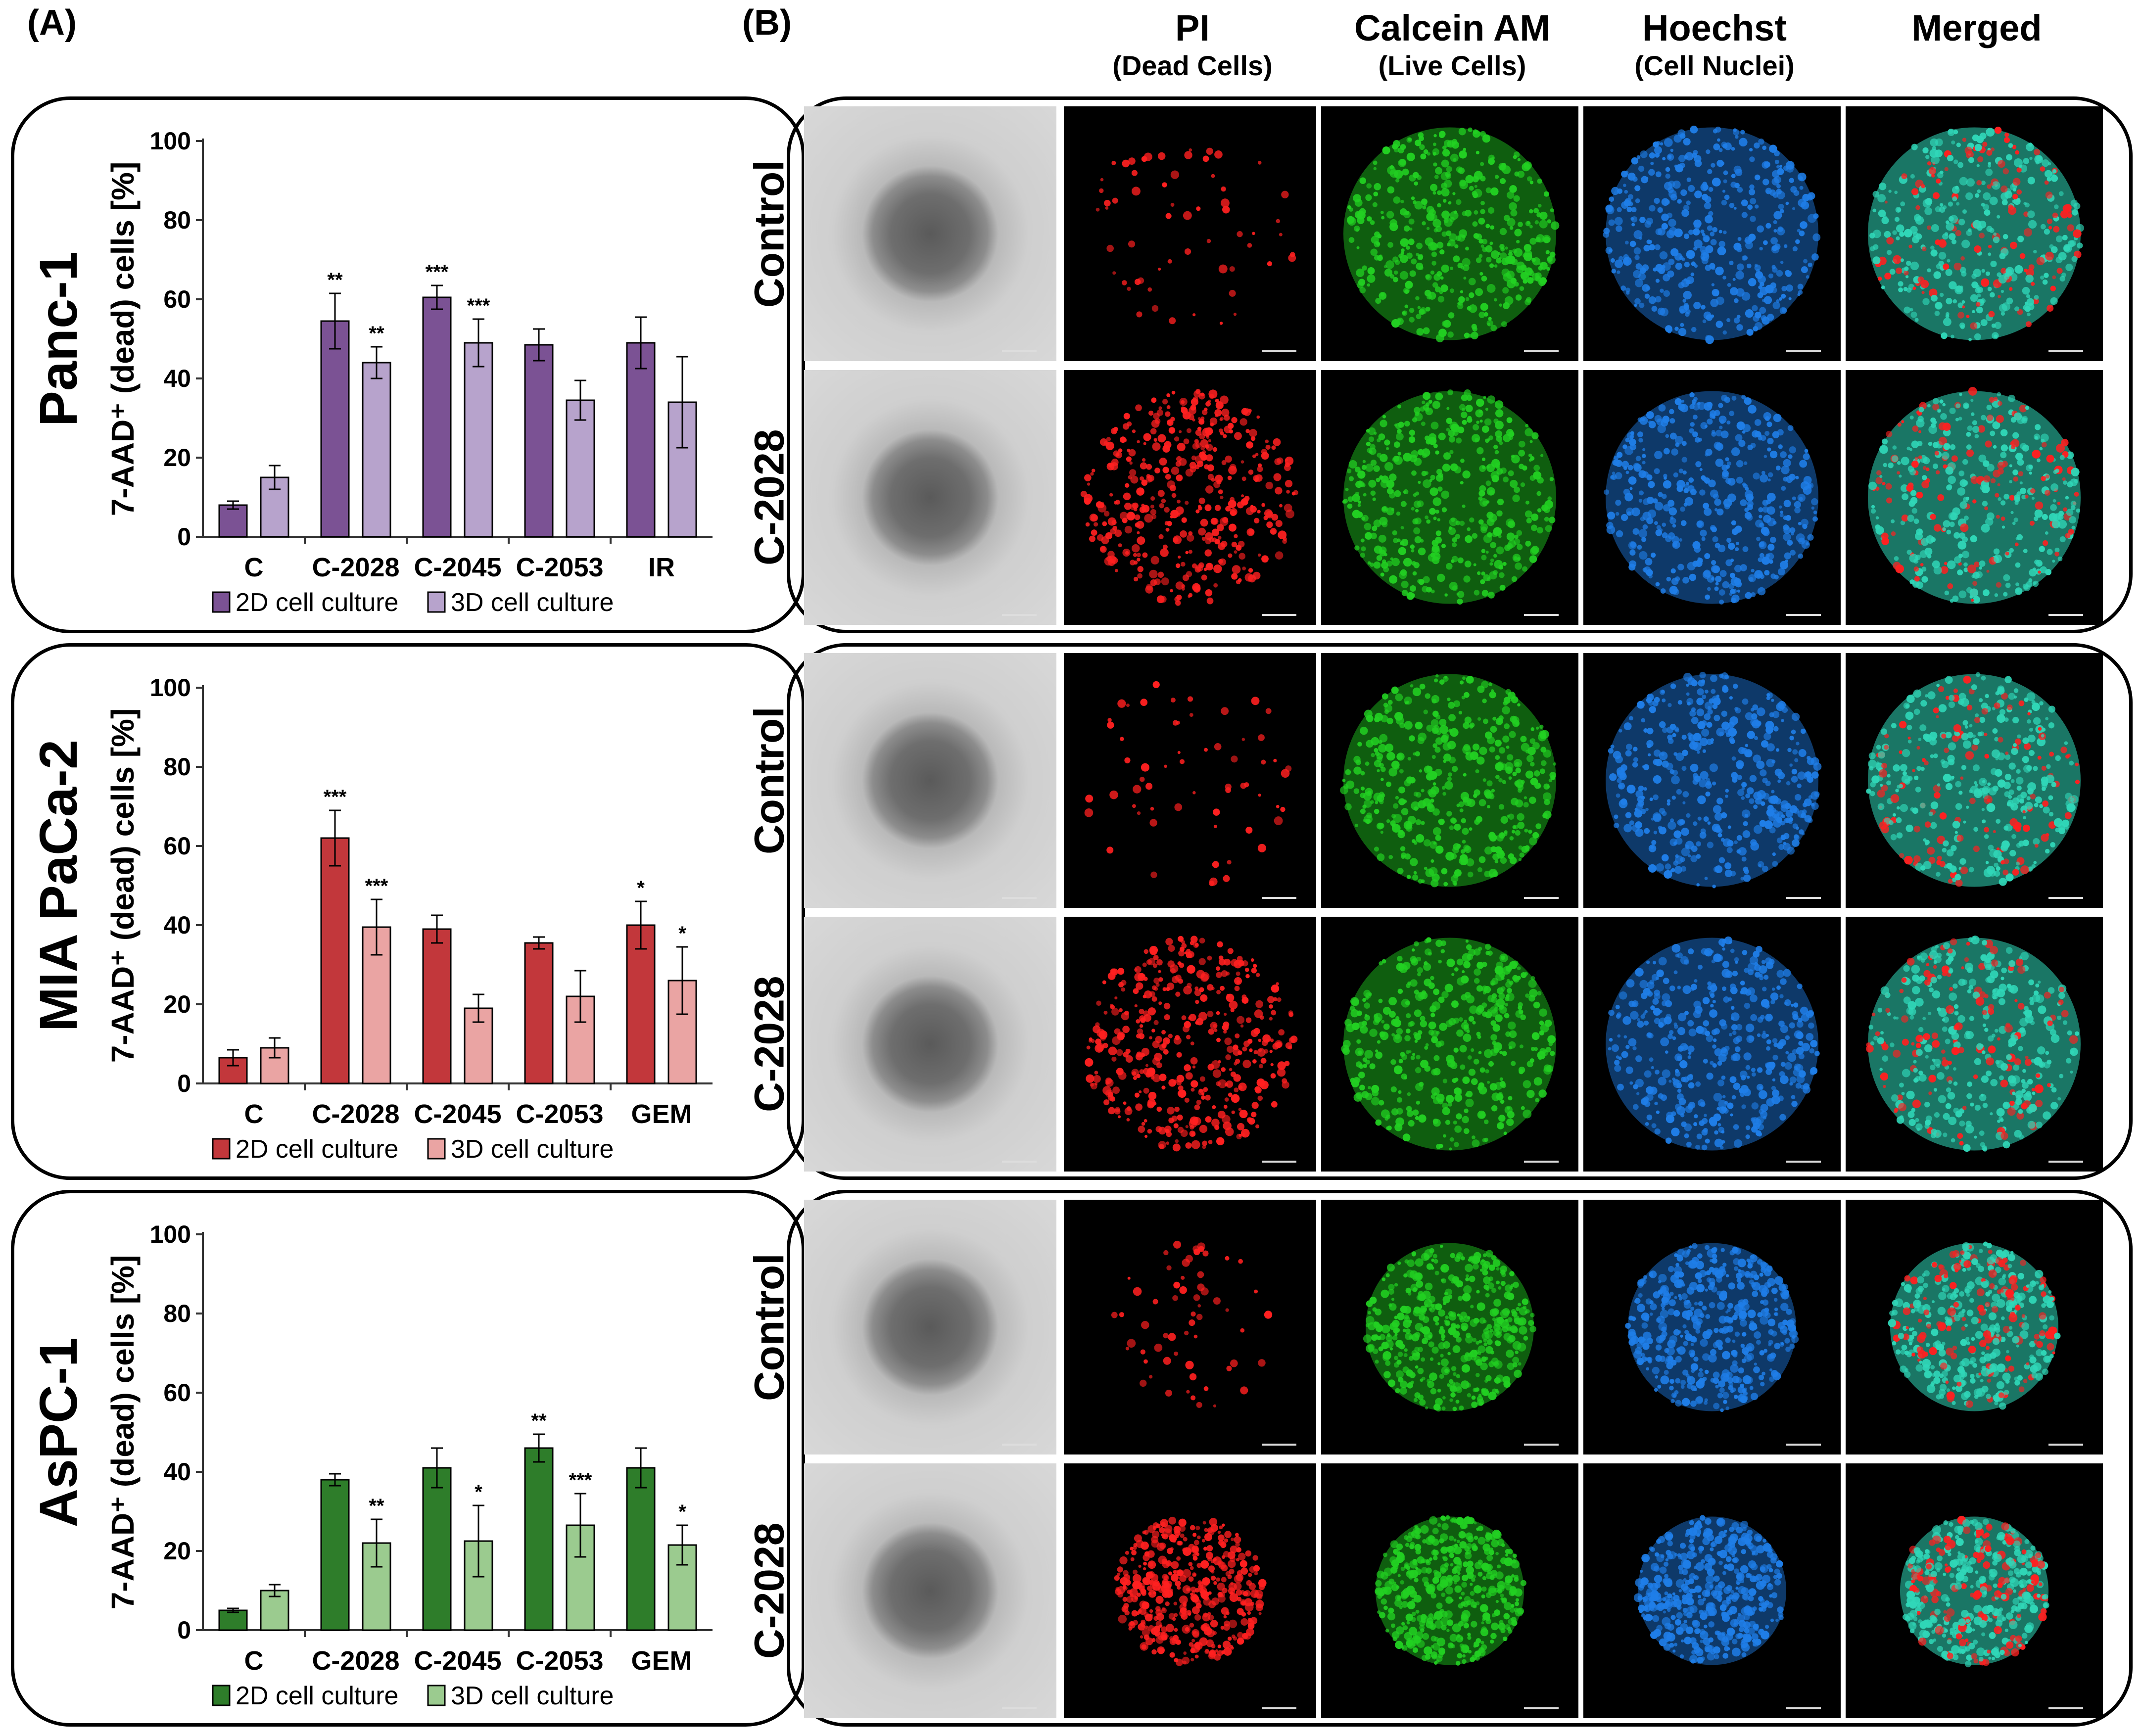 The height and width of the screenshot is (1736, 2142). Describe the element at coordinates (559, 1114) in the screenshot. I see `x-tick-label: C-2053` at that location.